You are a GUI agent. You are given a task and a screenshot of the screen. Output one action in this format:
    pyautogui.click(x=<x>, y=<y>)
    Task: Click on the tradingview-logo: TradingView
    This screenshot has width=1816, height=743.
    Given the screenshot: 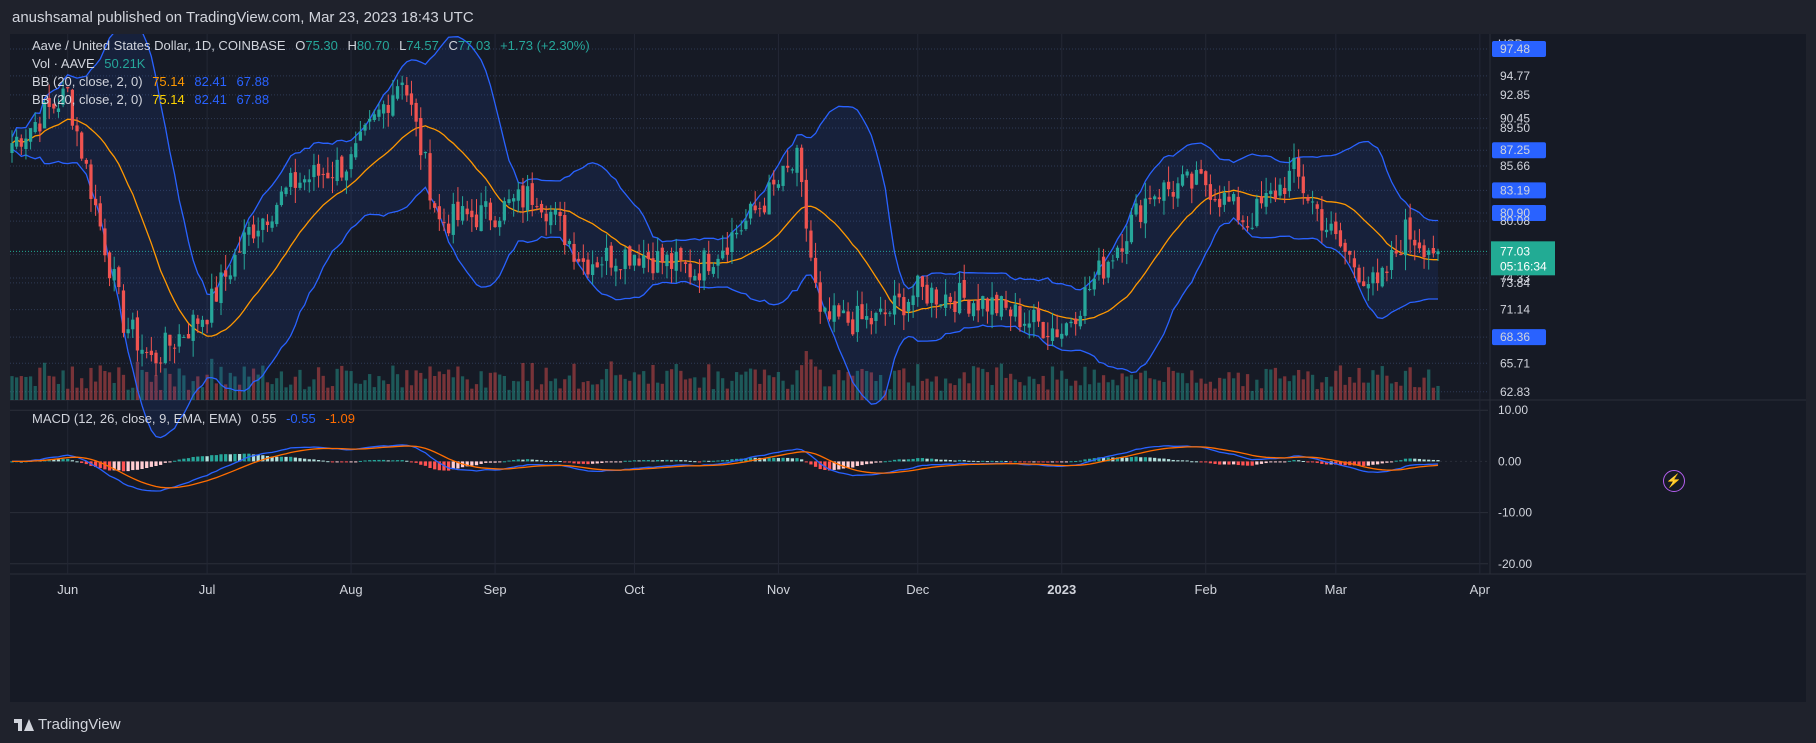 What is the action you would take?
    pyautogui.click(x=67, y=724)
    